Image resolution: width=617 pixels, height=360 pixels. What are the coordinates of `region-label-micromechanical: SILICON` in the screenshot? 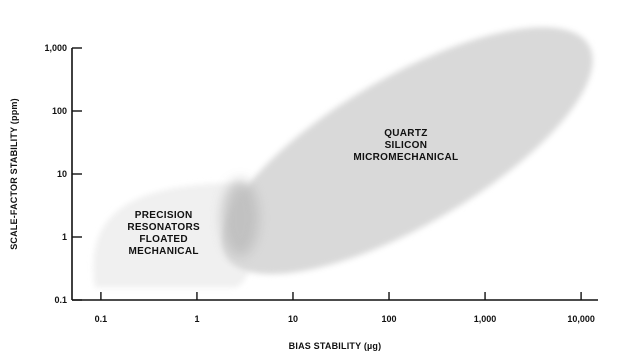 It's located at (406, 145).